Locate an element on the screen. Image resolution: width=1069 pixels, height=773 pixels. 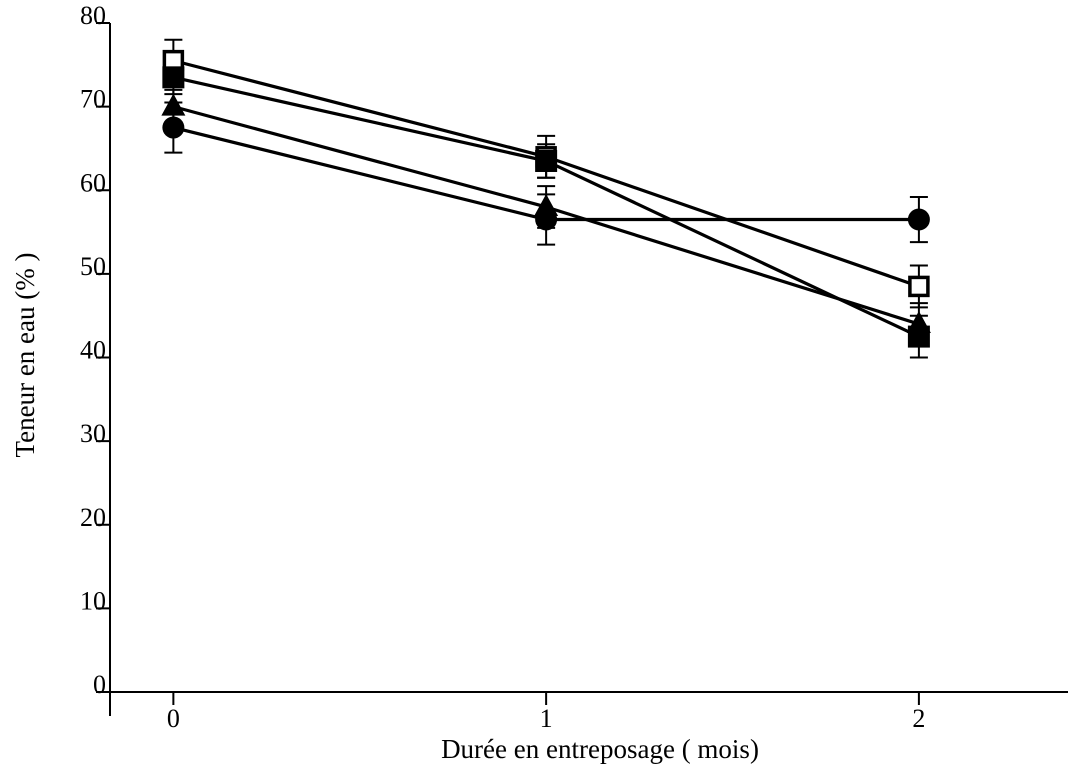
x-tick-label: 0 is located at coordinates (173, 718).